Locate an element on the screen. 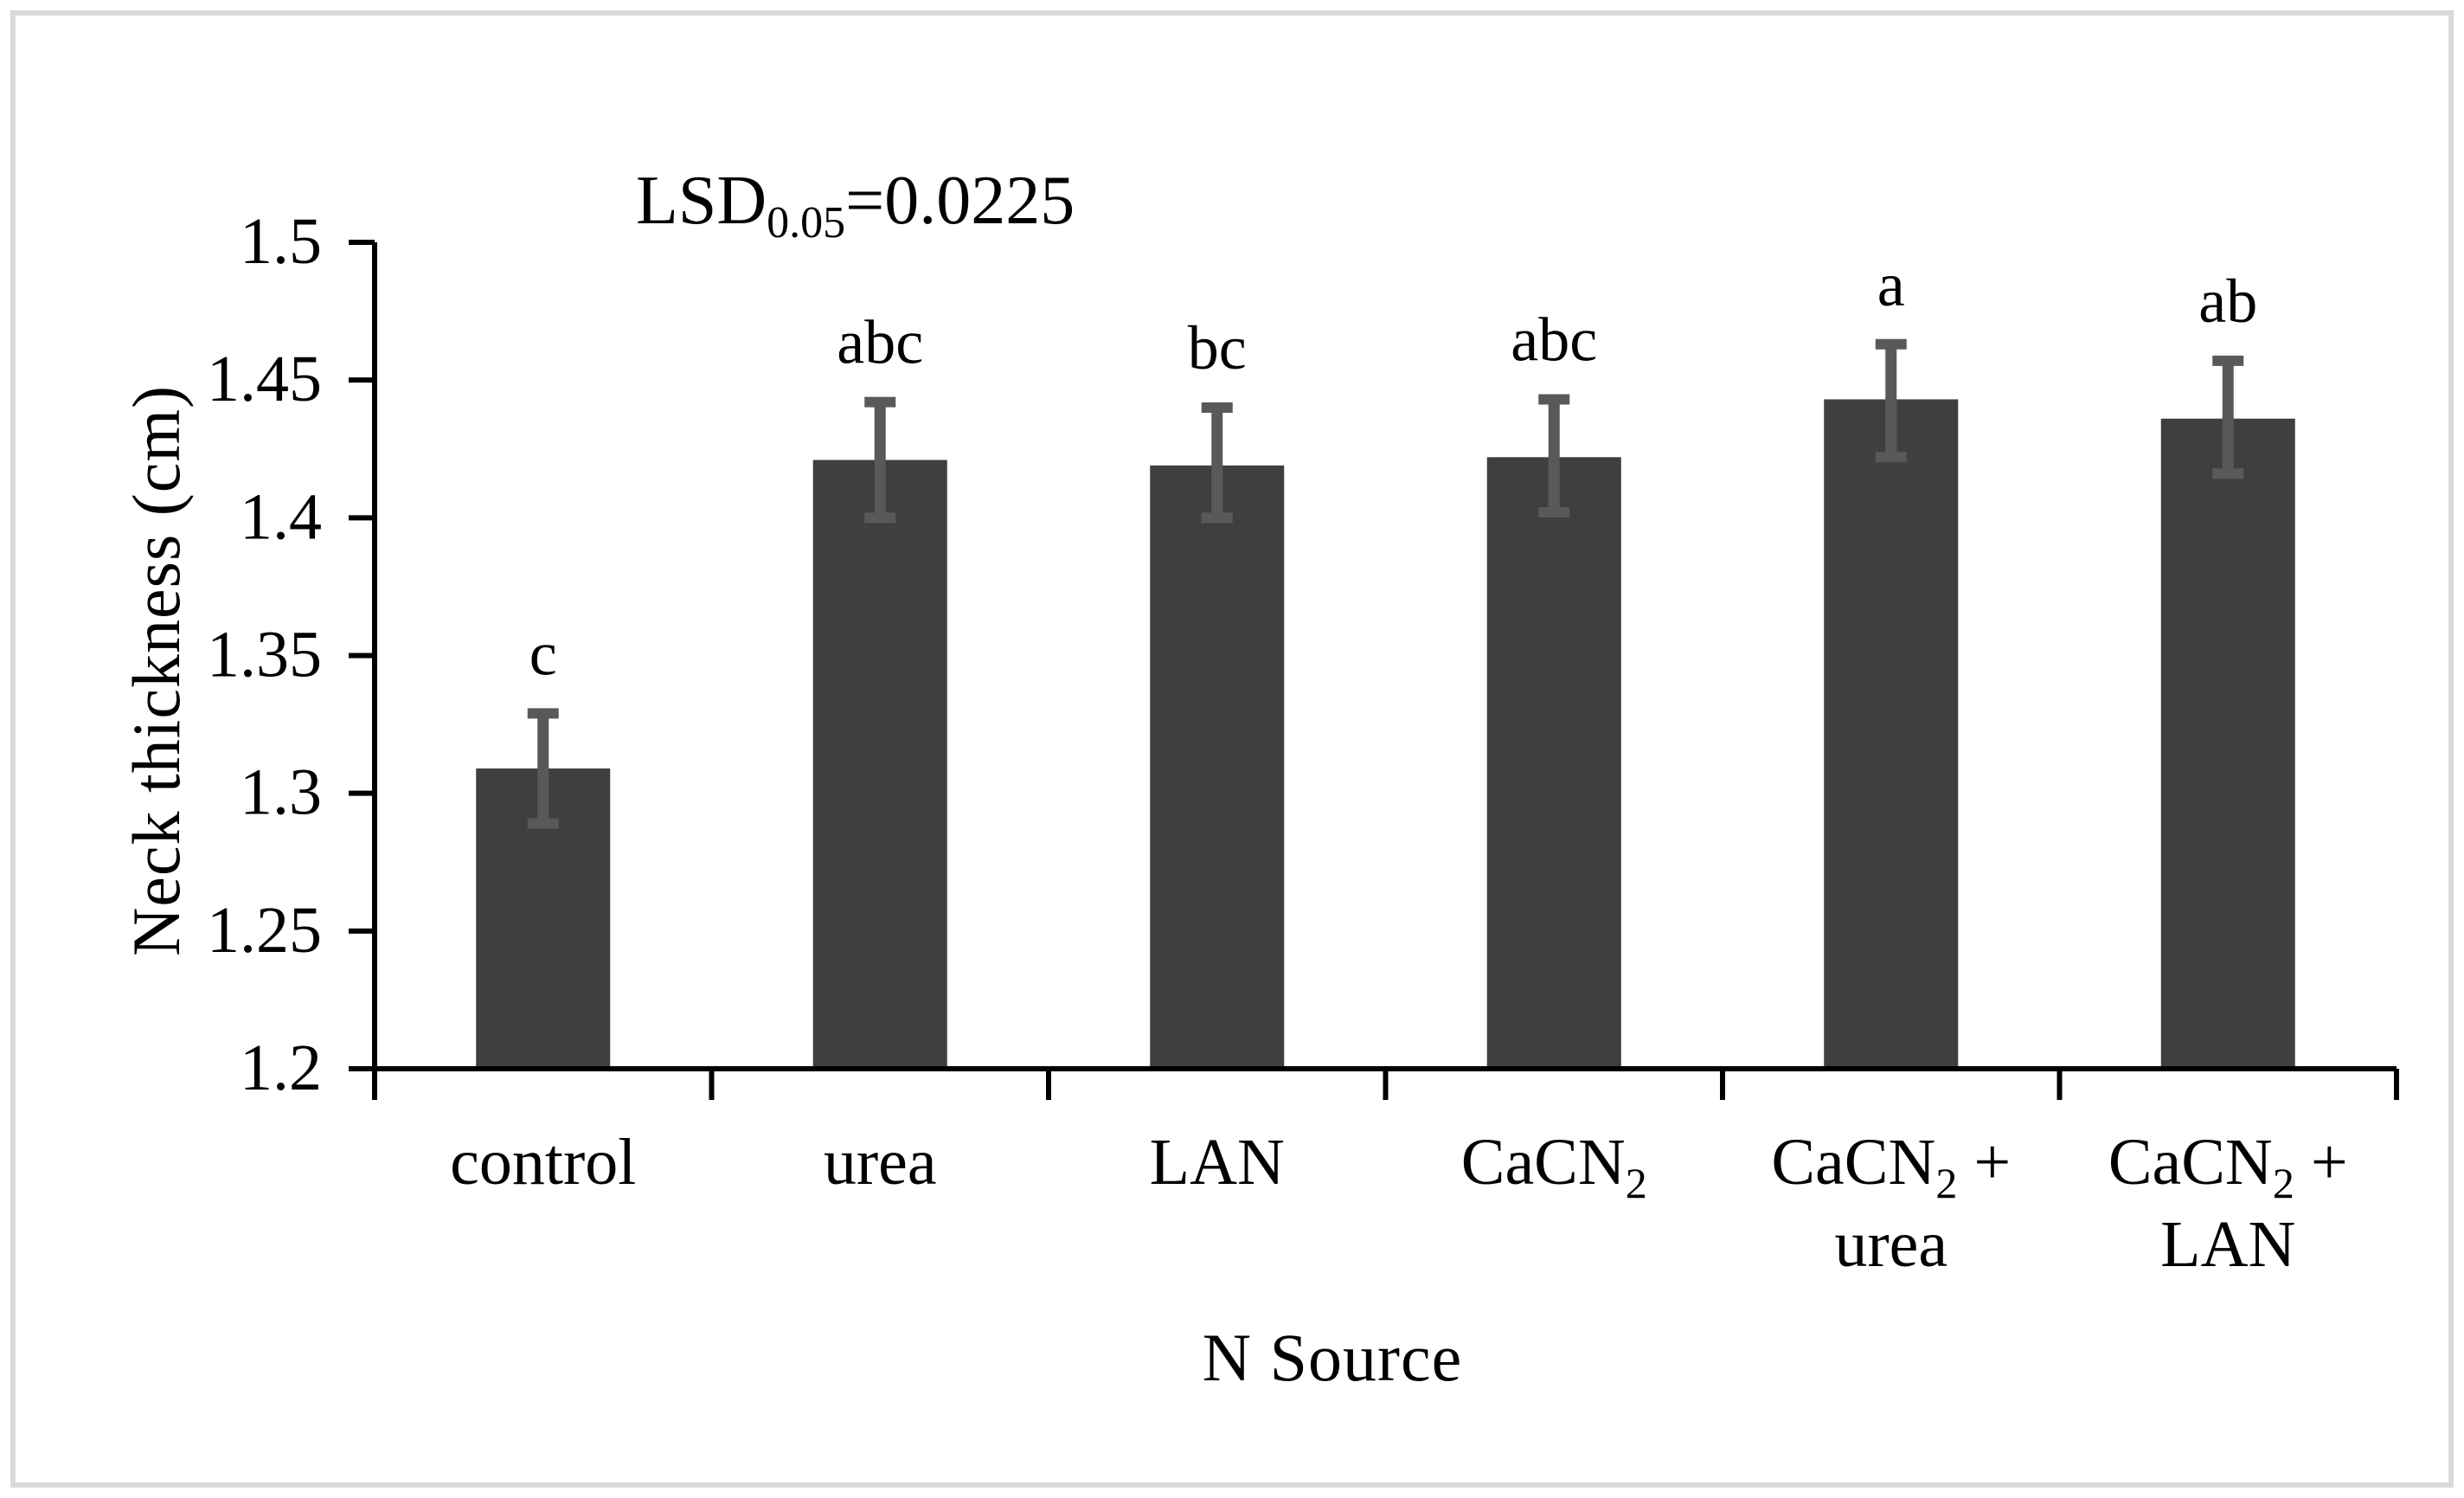 Image resolution: width=2464 pixels, height=1498 pixels. sig-letter-CaCN₂: abc is located at coordinates (1554, 339).